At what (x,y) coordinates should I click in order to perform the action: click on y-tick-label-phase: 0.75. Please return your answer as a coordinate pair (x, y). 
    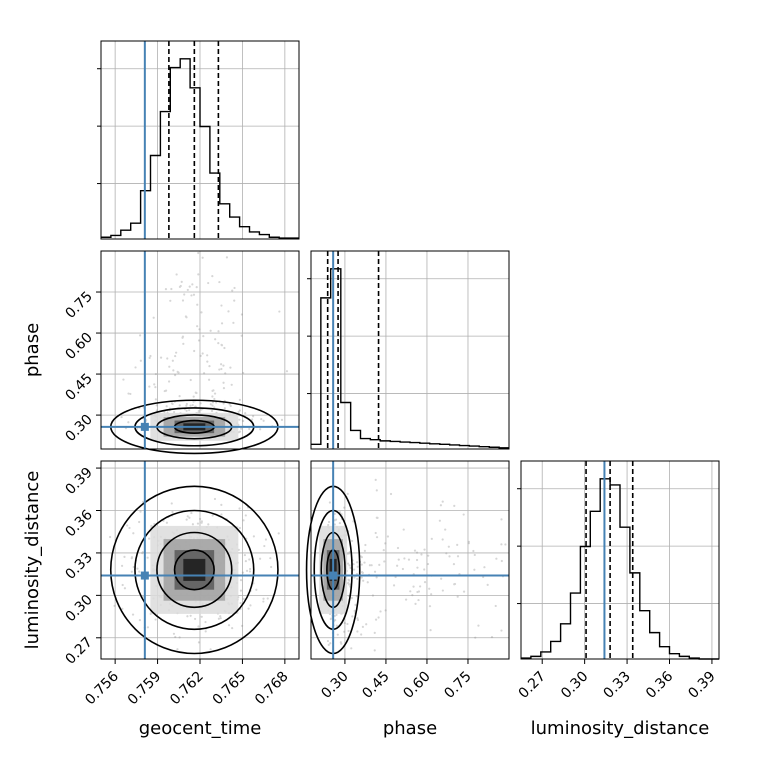
    Looking at the image, I should click on (78, 305).